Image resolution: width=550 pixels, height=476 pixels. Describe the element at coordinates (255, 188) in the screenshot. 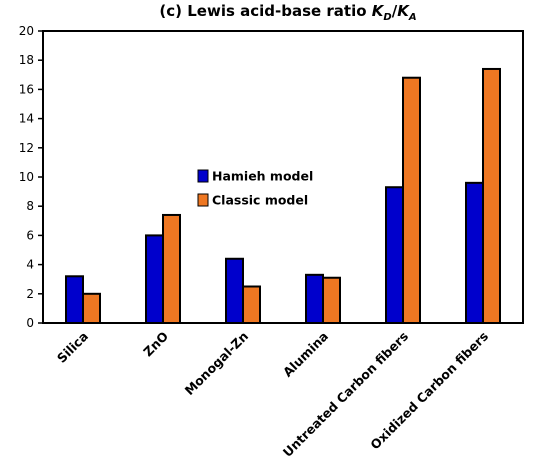

I see `legend: Hamieh model Classic model` at that location.